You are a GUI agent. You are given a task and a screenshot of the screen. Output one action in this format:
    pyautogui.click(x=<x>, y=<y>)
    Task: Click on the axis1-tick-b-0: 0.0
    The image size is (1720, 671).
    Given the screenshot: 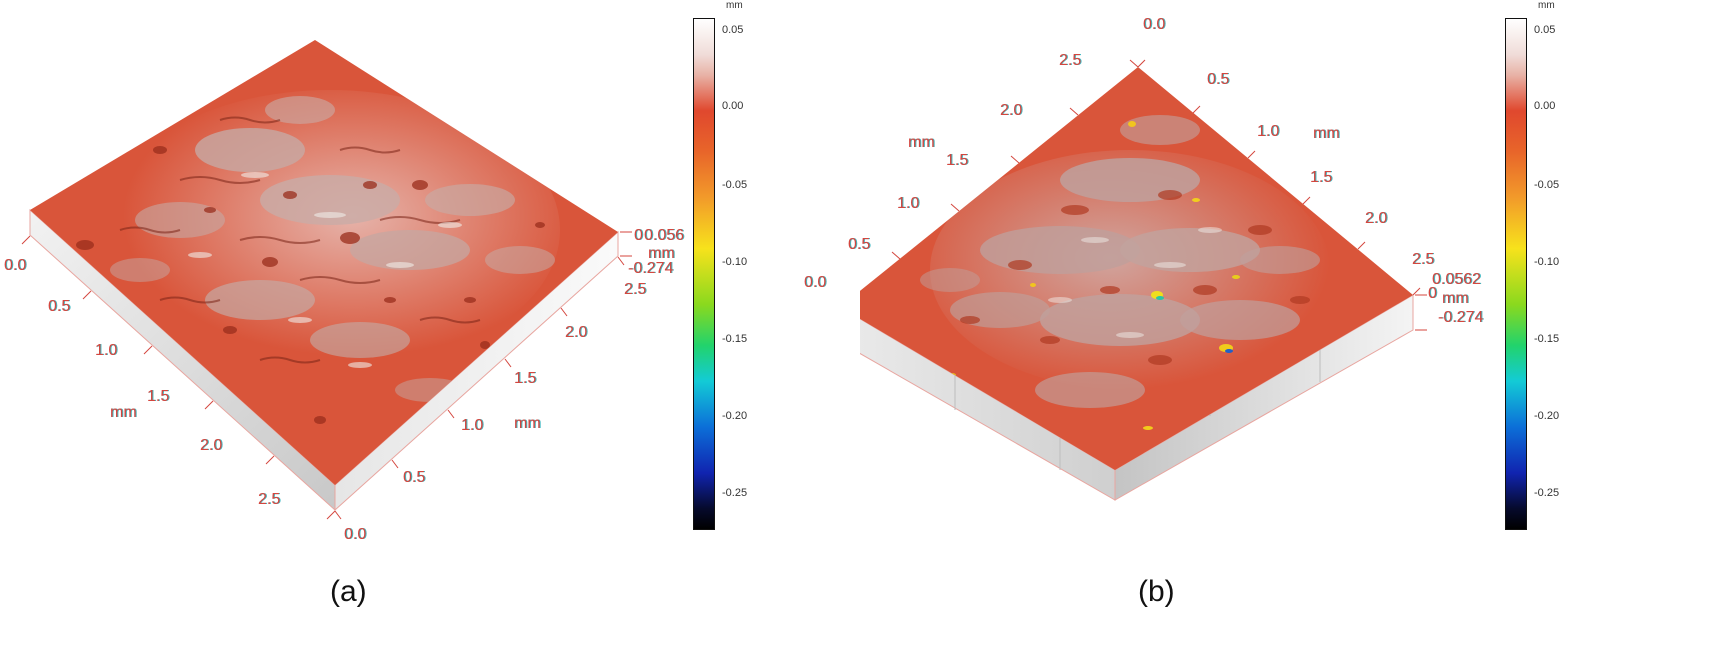 What is the action you would take?
    pyautogui.click(x=815, y=282)
    